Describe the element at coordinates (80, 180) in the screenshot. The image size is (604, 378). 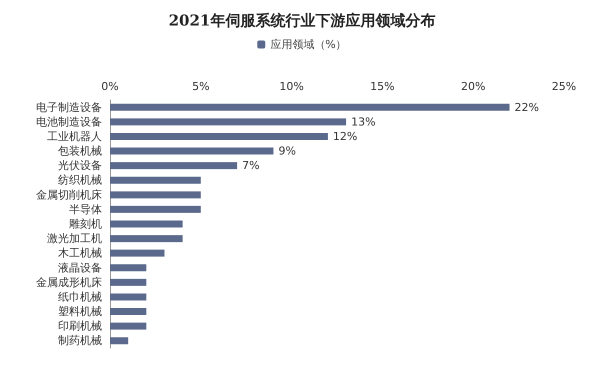
I see `y-tick-label: 纺织机械` at that location.